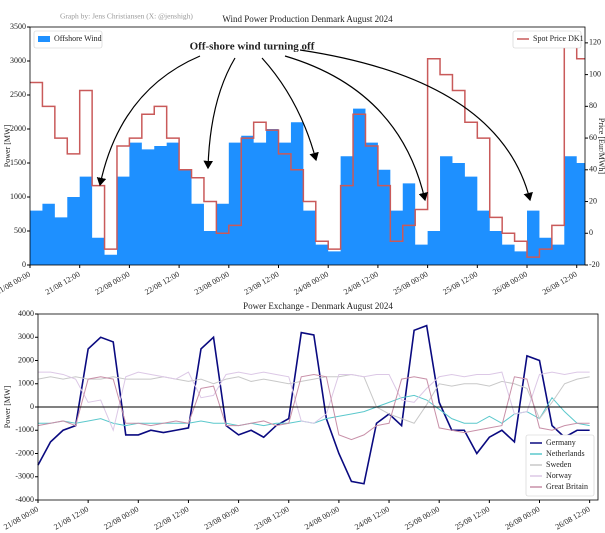 Image resolution: width=605 pixels, height=533 pixels. I want to click on legend-label: Spot Price DK1, so click(558, 38).